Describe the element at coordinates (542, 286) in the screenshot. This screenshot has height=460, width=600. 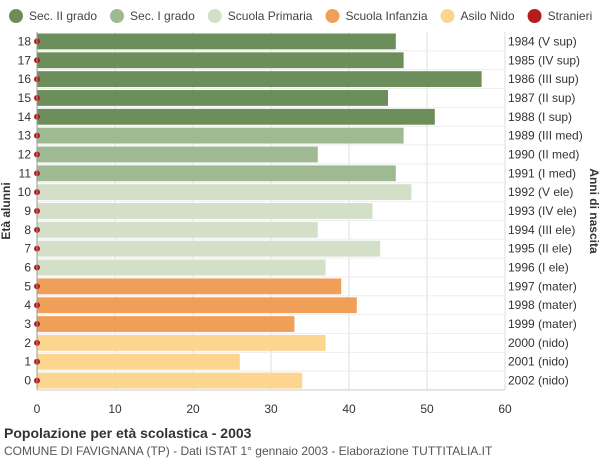
I see `y-tick-birth-5: 1997 (mater)` at that location.